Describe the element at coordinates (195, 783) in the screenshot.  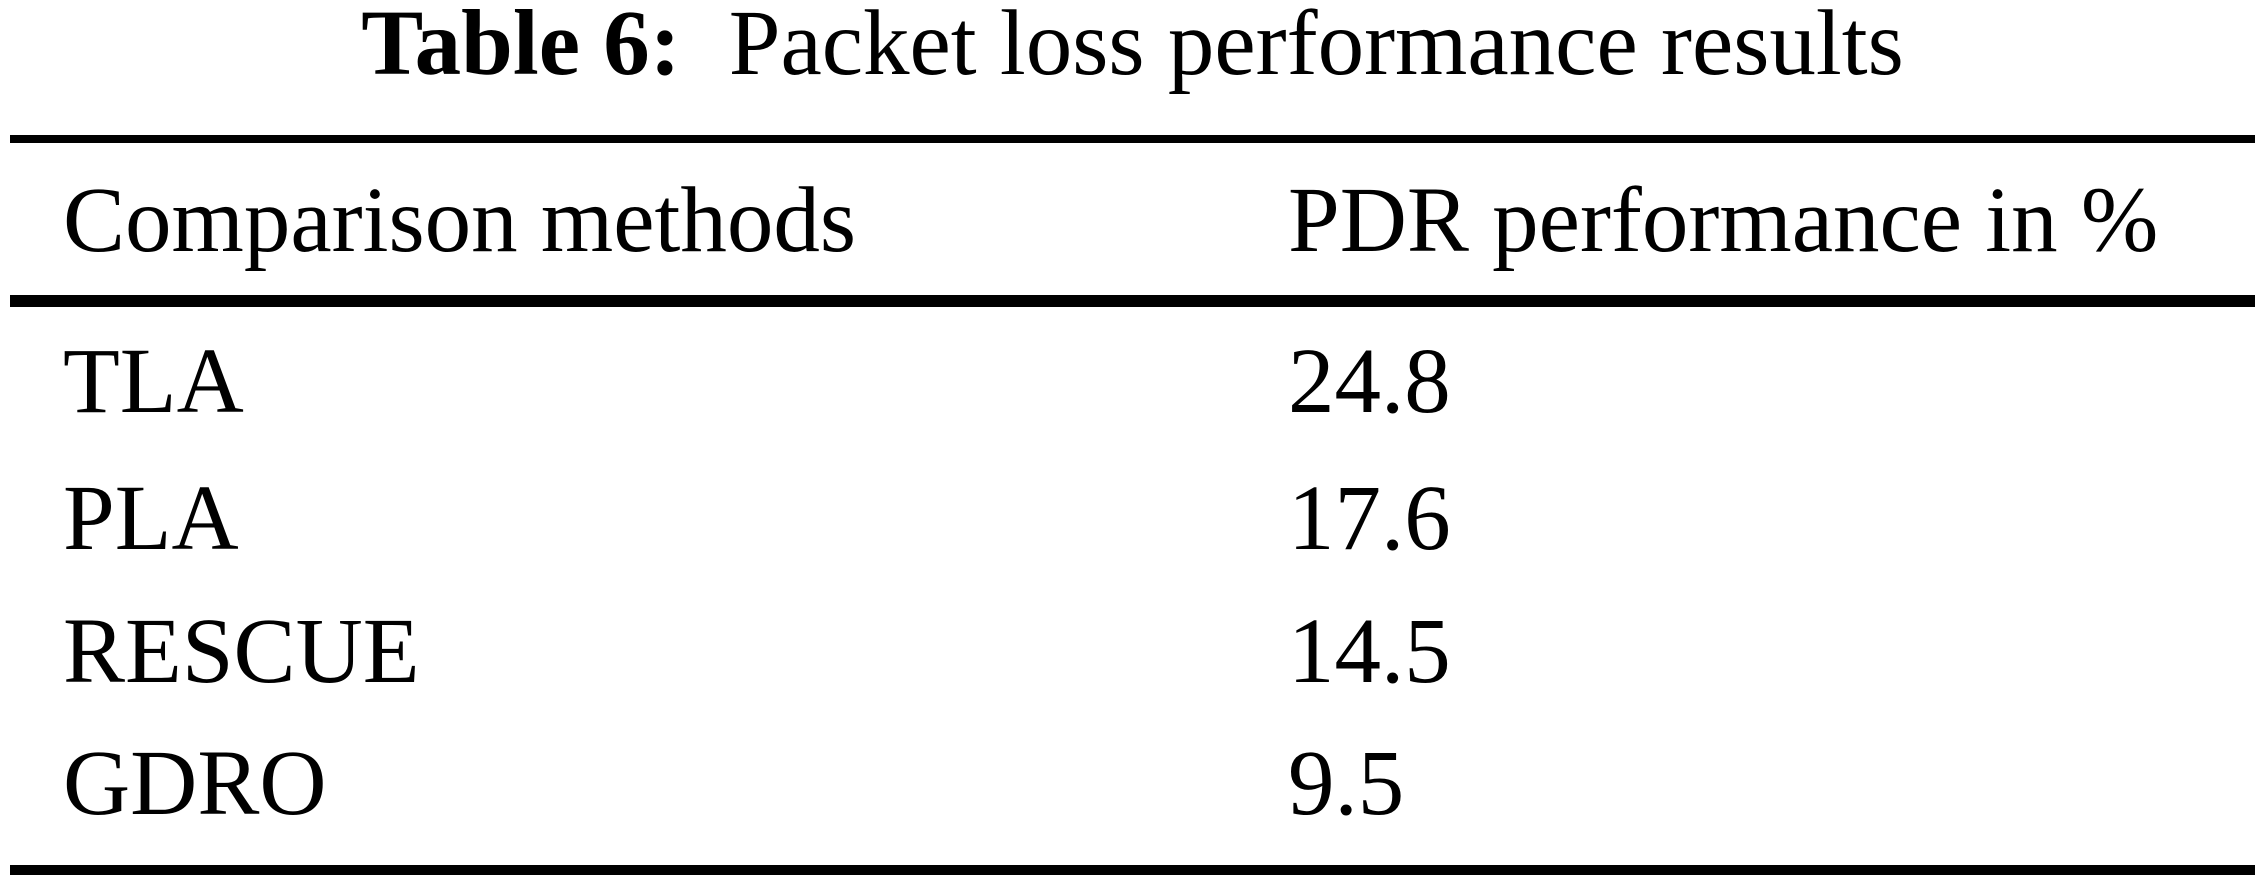
I see `method-cell: GDRO` at that location.